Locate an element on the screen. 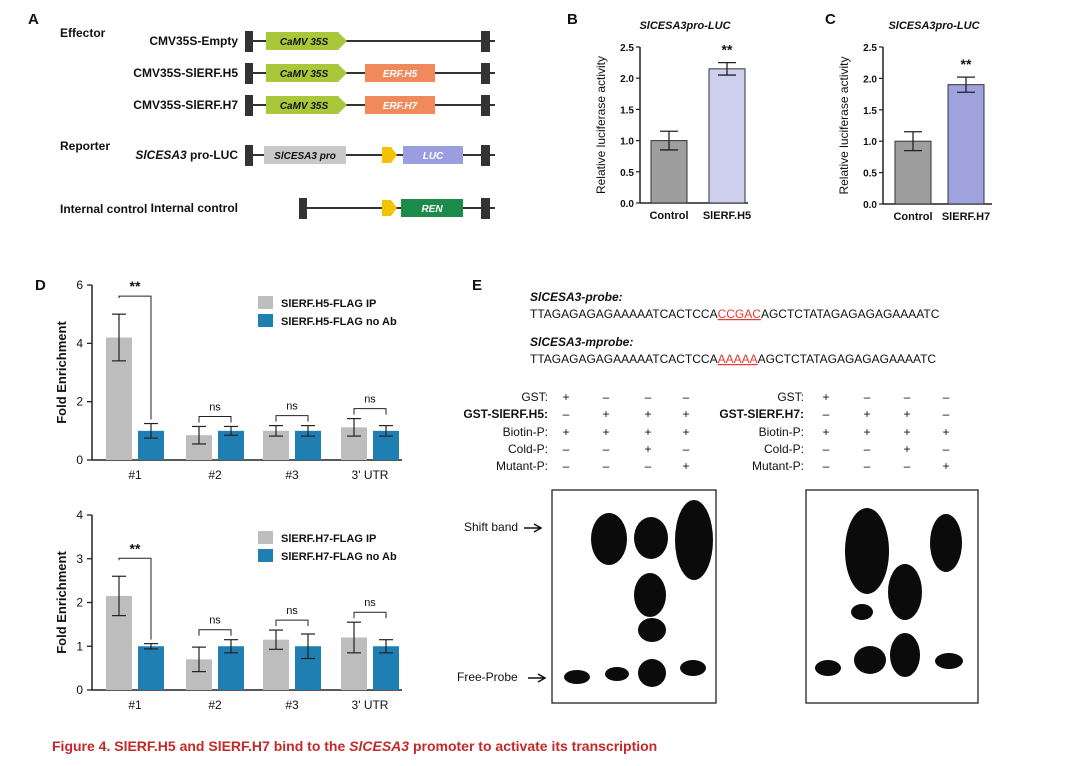 The image size is (1080, 766). panel-d-top-xtick-label-1: #2 is located at coordinates (215, 475).